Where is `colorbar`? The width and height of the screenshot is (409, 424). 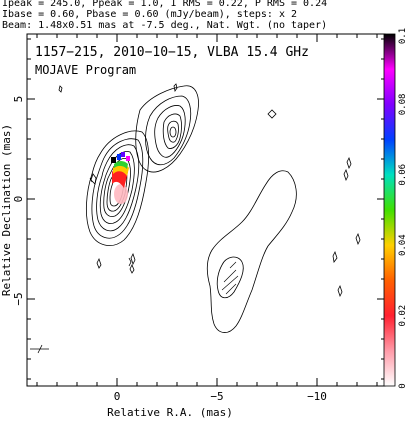 colorbar is located at coordinates (389, 210).